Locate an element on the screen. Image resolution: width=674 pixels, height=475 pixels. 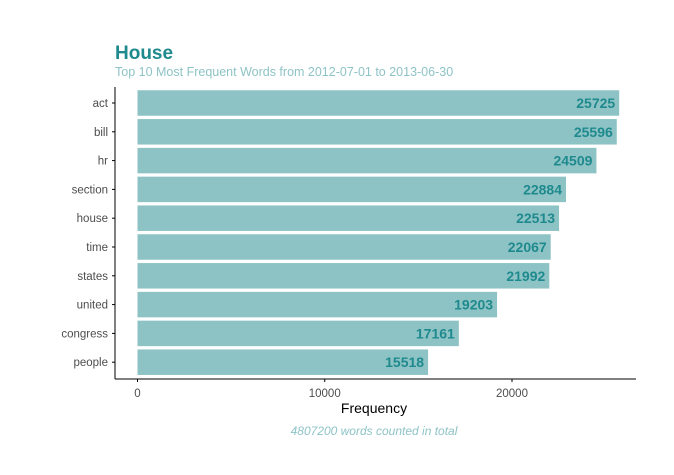
y-tick-label-act: act is located at coordinates (101, 104).